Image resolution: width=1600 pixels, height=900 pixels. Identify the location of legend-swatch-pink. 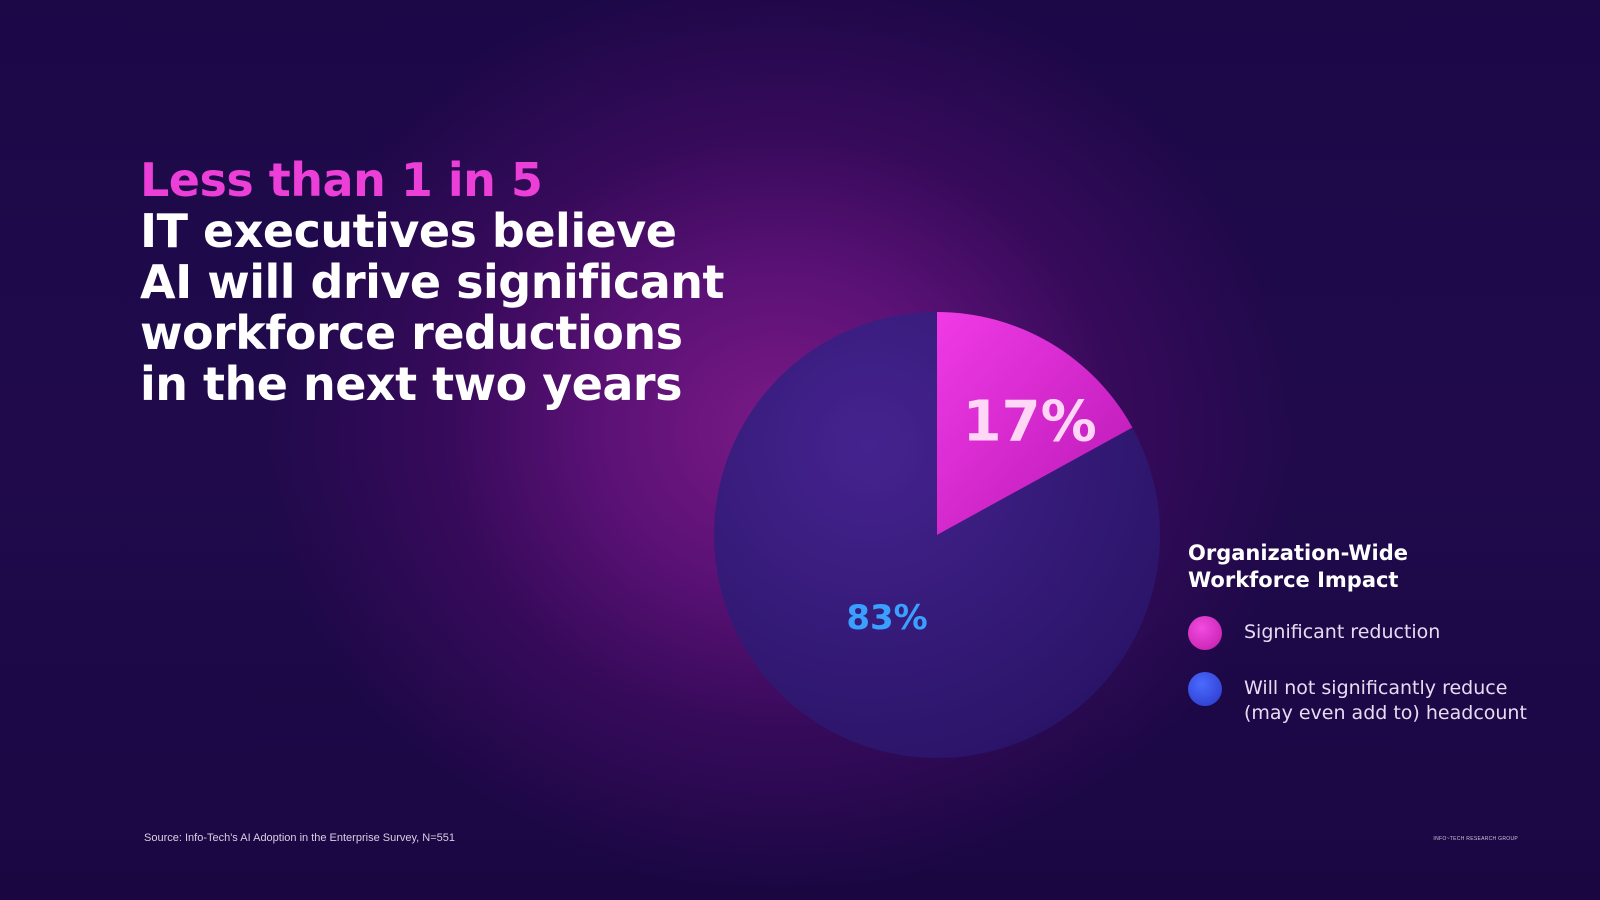
(1205, 633).